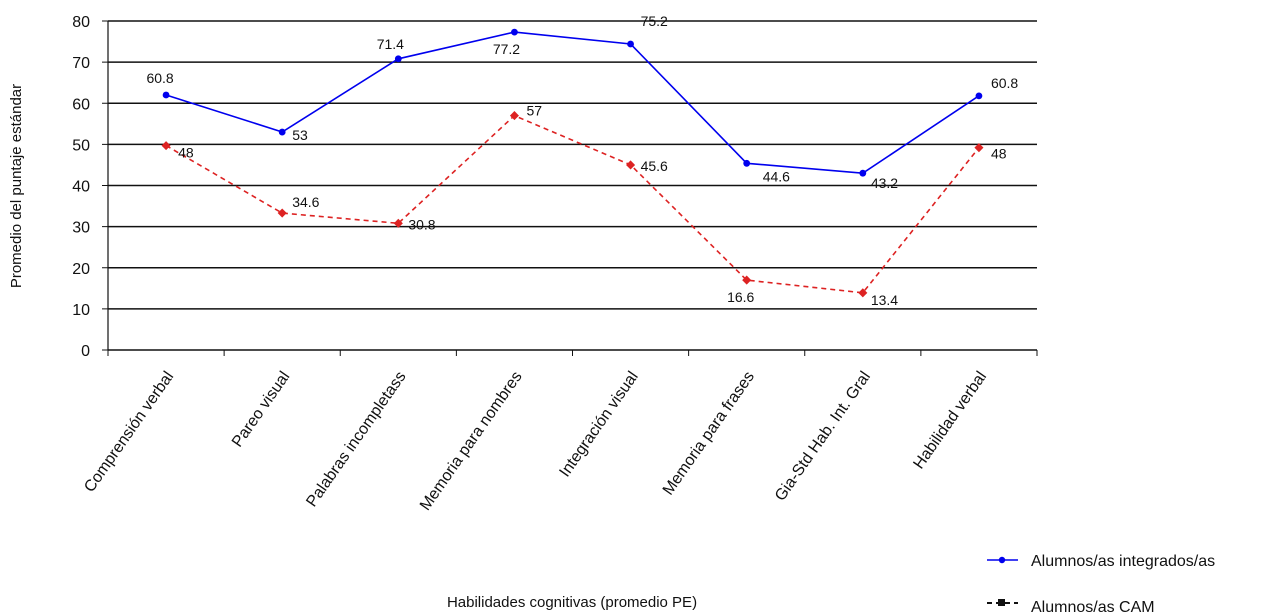 Image resolution: width=1274 pixels, height=614 pixels. Describe the element at coordinates (709, 434) in the screenshot. I see `x-category-label: Memoria para frases` at that location.